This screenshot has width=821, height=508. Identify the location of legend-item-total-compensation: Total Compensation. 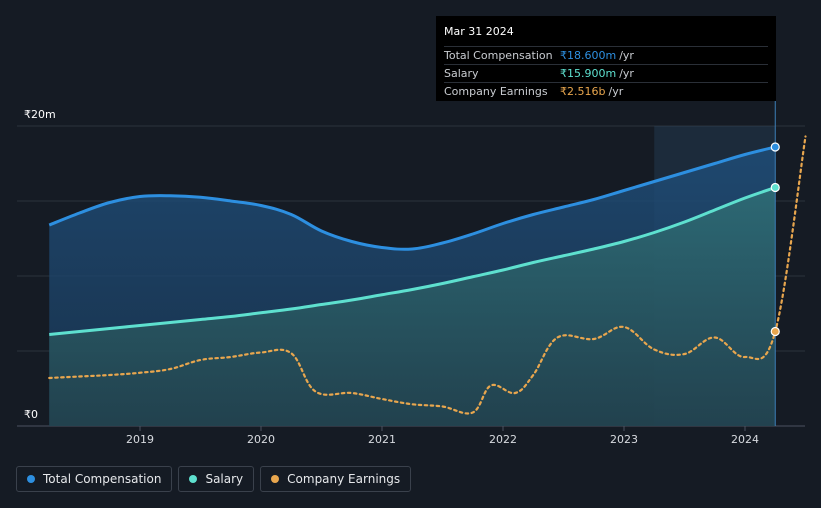
(94, 479).